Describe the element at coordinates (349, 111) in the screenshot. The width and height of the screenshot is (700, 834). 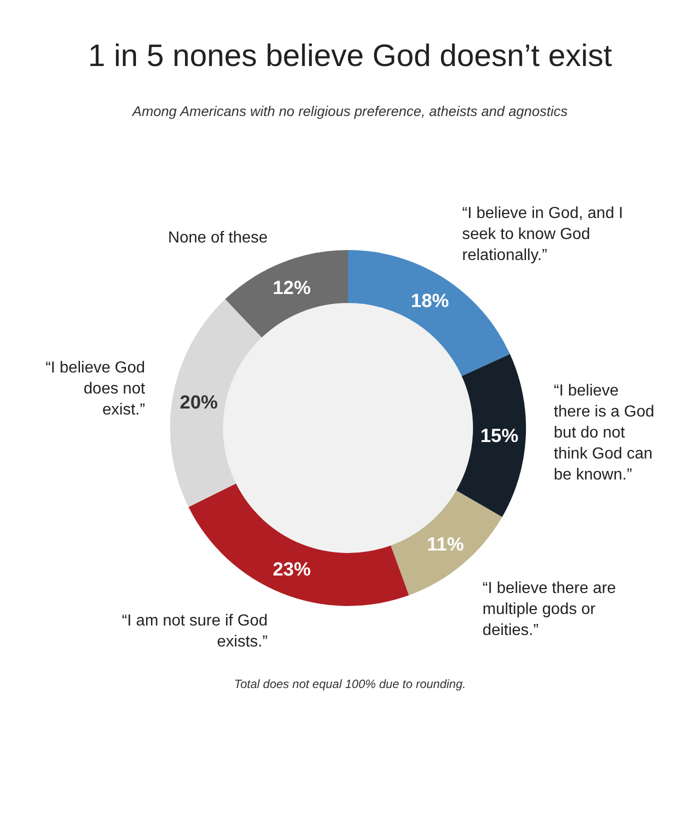
I see `chart-subtitle: Among Americans with no religious preference, atheists and agnostics` at that location.